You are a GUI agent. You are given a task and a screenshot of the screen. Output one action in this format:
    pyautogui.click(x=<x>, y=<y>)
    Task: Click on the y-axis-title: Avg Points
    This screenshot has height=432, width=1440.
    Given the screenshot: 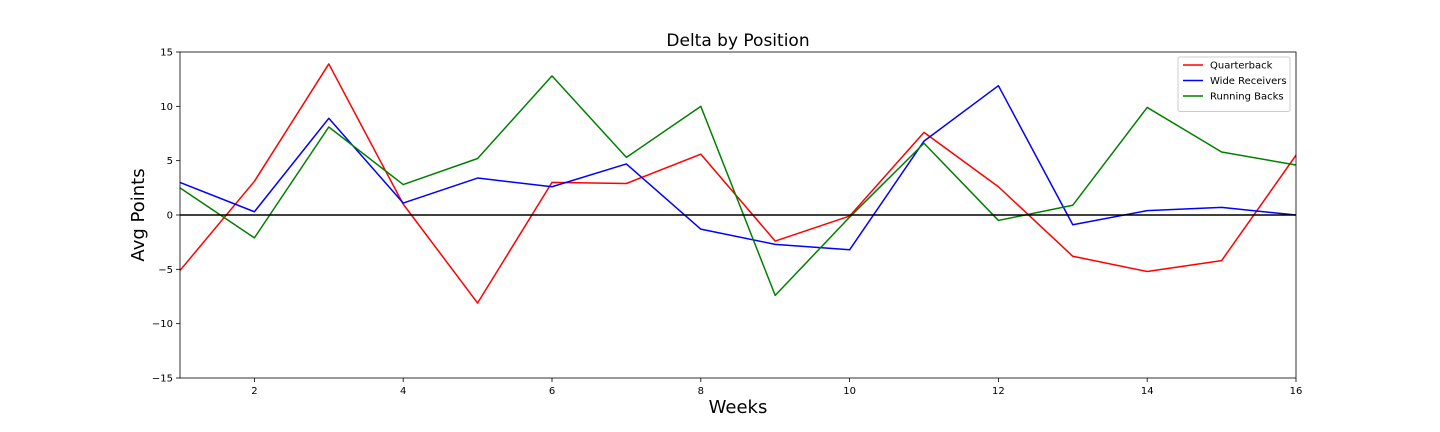 What is the action you would take?
    pyautogui.click(x=138, y=214)
    